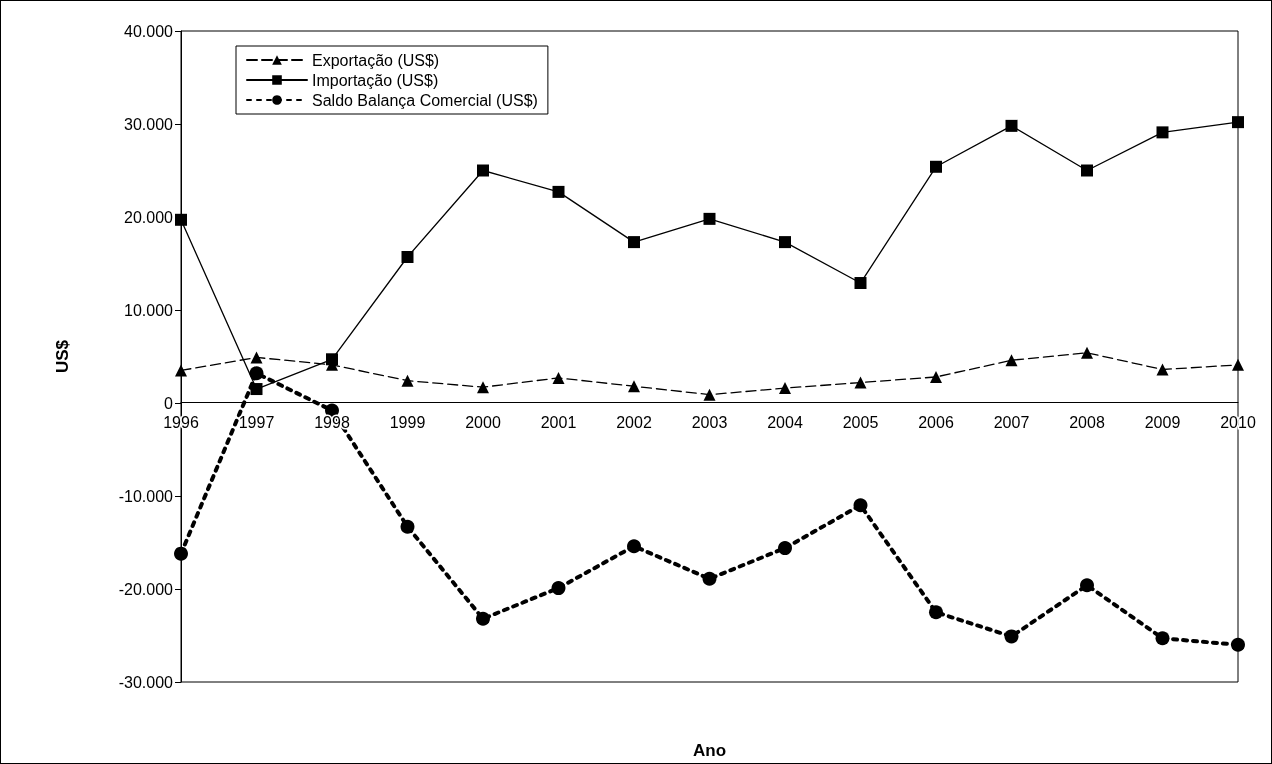 This screenshot has height=764, width=1272. Describe the element at coordinates (146, 589) in the screenshot. I see `y-tick-label: -20.000` at that location.